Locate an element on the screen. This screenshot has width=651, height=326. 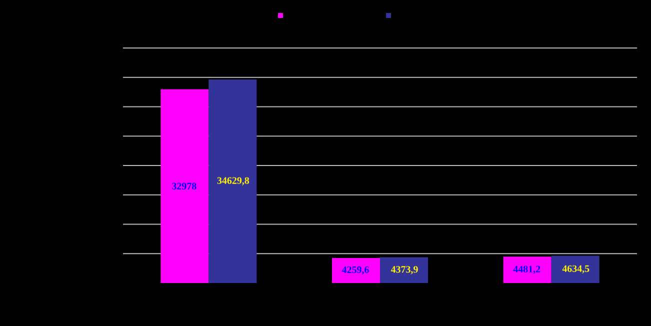
data-label: 34629,8 is located at coordinates (233, 181).